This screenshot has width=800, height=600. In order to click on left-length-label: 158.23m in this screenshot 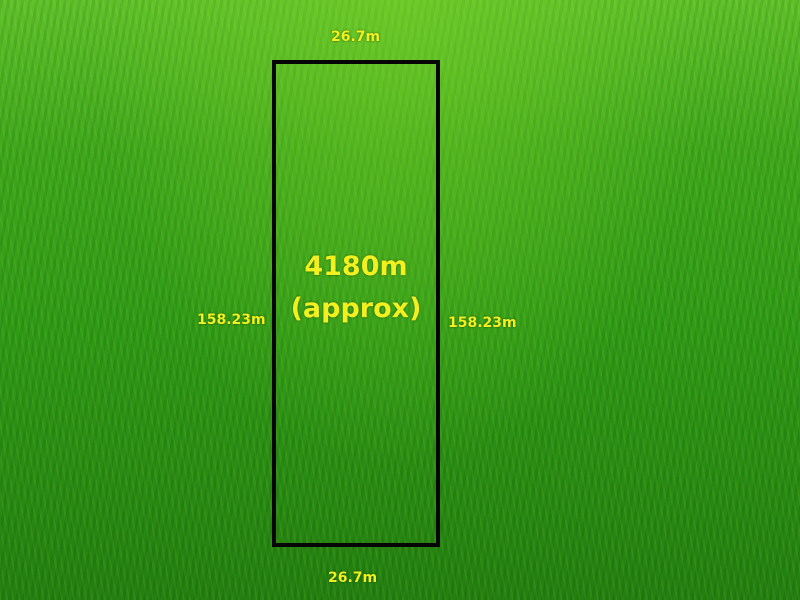, I will do `click(231, 320)`.